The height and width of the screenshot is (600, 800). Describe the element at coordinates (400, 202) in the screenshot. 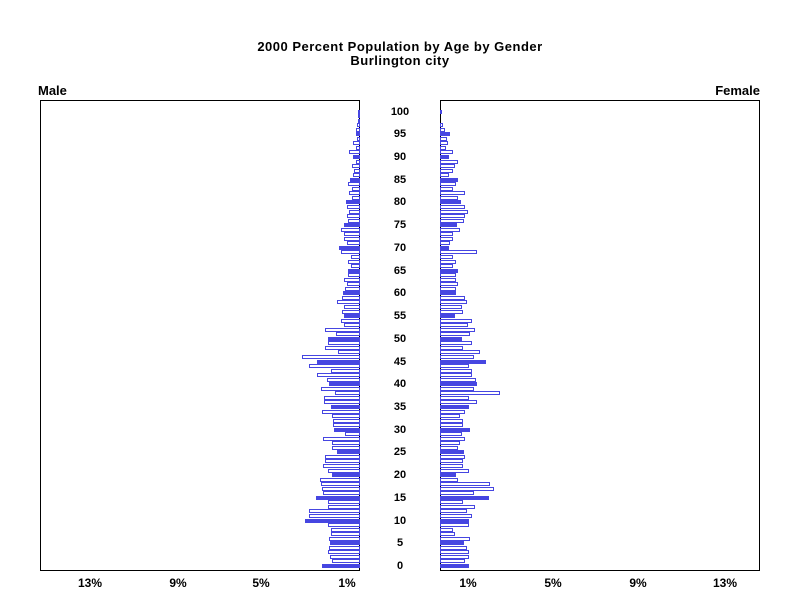

I see `age-tick-80: 80` at that location.